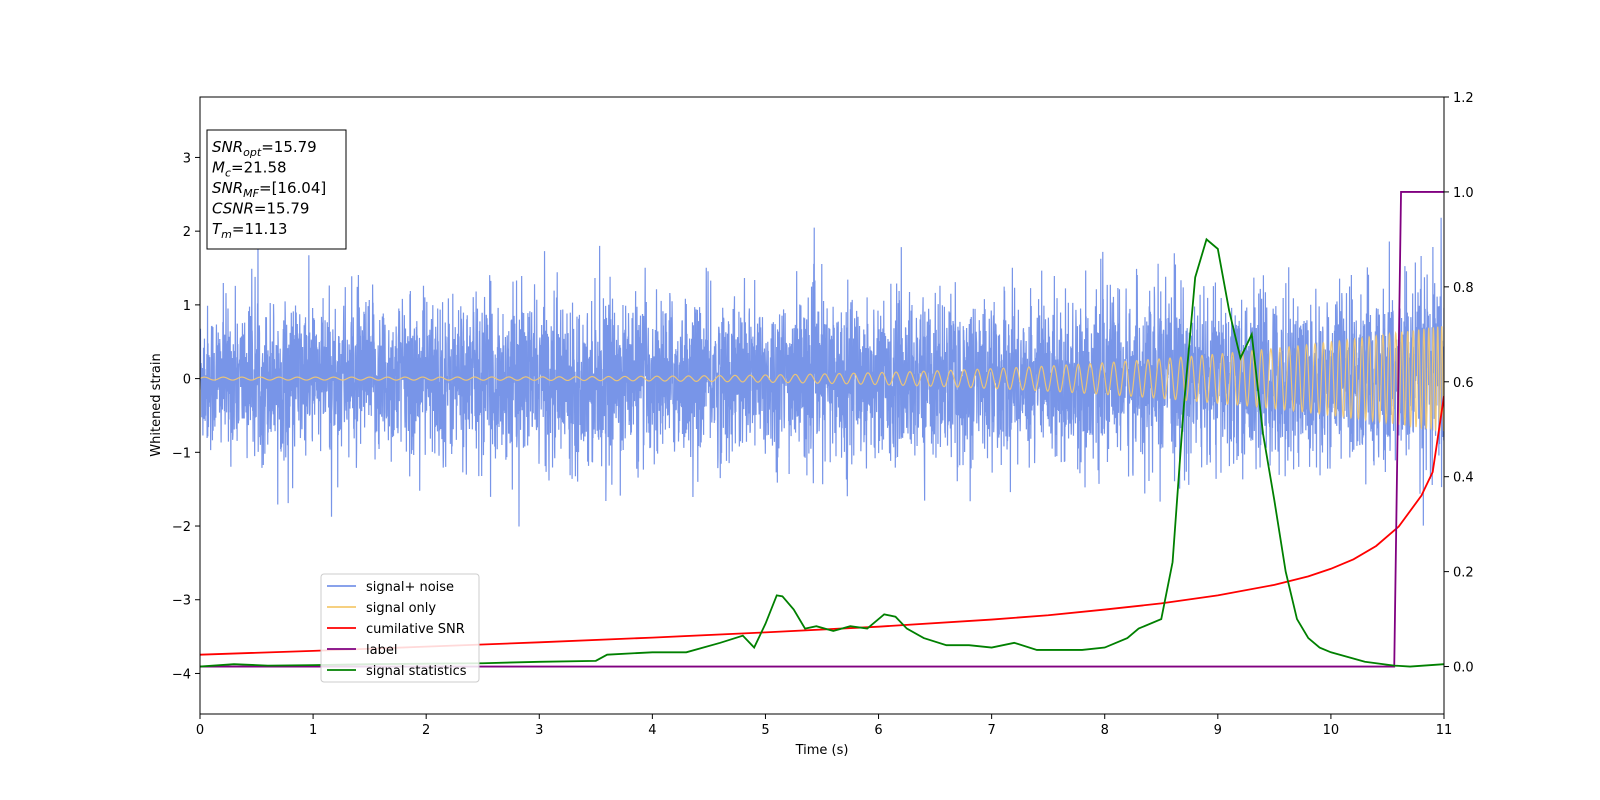 This screenshot has height=800, width=1600. I want to click on x-axis-label: Time (s), so click(822, 750).